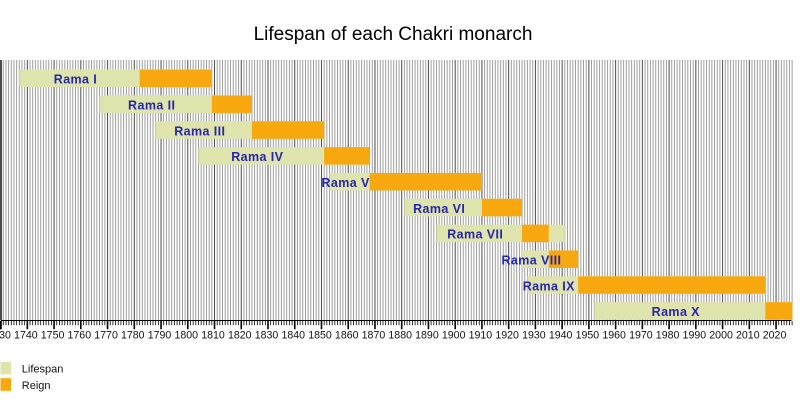 The height and width of the screenshot is (400, 800). What do you see at coordinates (75, 80) in the screenshot?
I see `svg-text: Rama I` at bounding box center [75, 80].